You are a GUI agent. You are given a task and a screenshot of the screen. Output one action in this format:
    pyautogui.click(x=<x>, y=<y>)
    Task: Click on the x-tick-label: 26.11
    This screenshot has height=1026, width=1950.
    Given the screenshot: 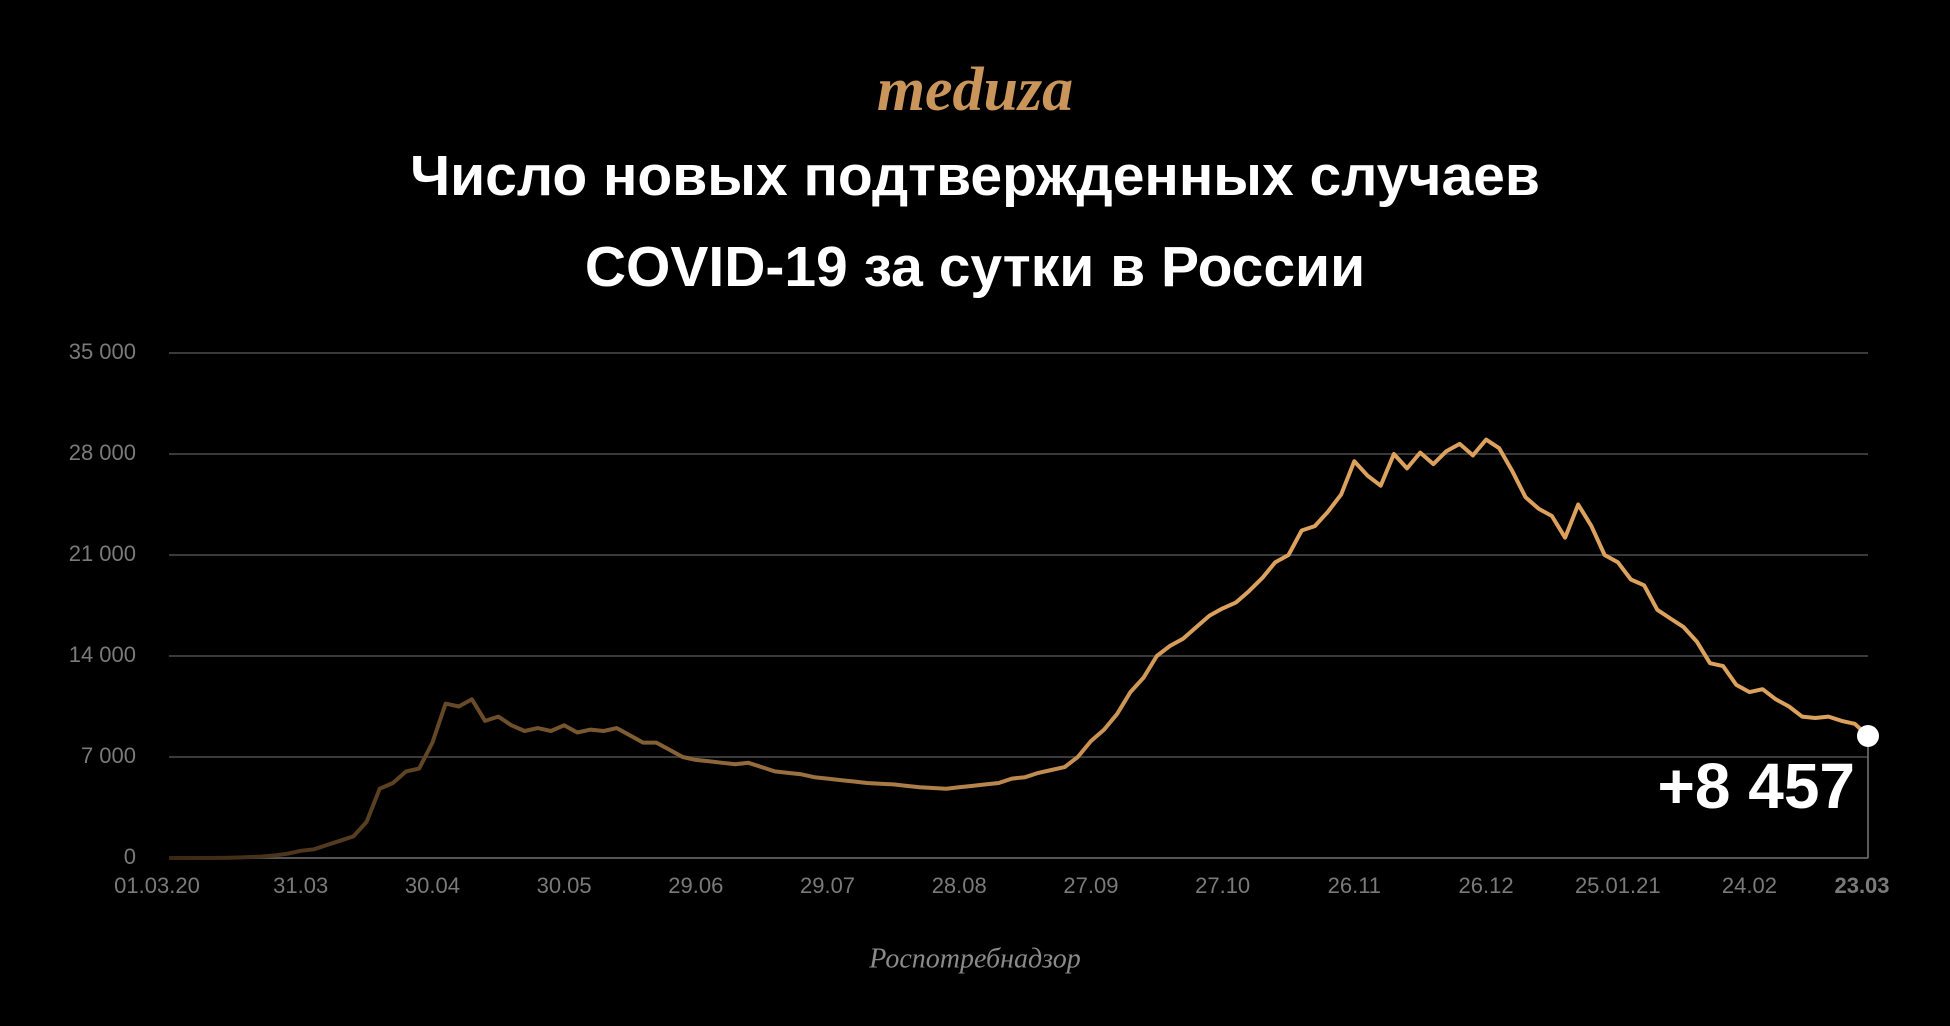 What is the action you would take?
    pyautogui.click(x=1354, y=885)
    